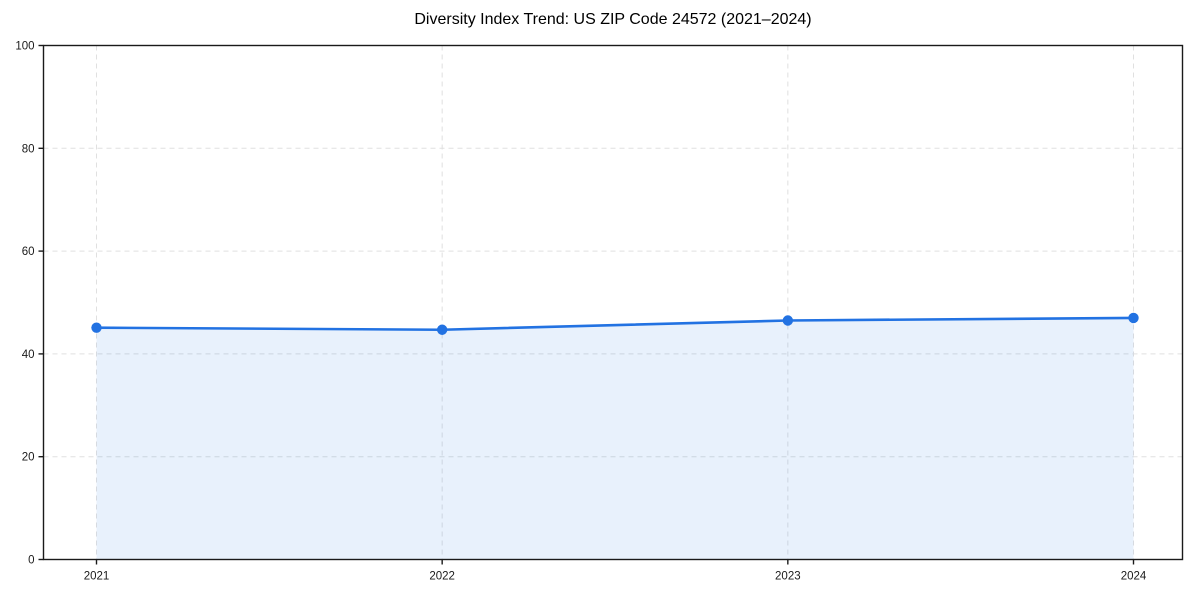 This screenshot has height=600, width=1200. Describe the element at coordinates (24, 47) in the screenshot. I see `y-tick-label: 100` at that location.